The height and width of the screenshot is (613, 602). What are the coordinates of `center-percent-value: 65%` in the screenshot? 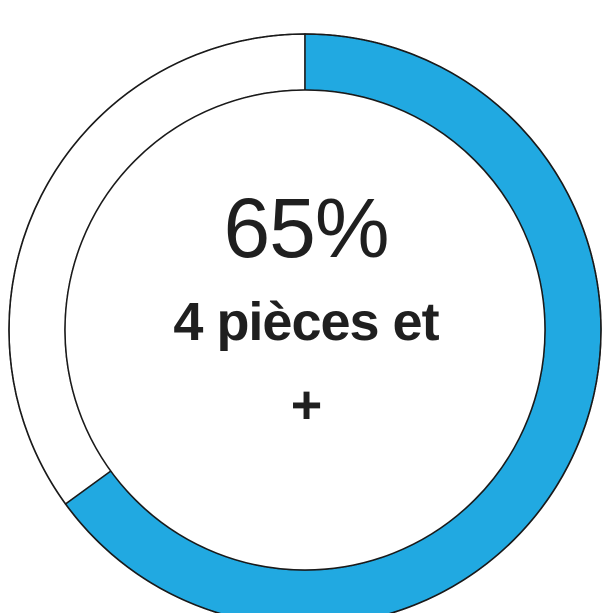 It's located at (306, 228).